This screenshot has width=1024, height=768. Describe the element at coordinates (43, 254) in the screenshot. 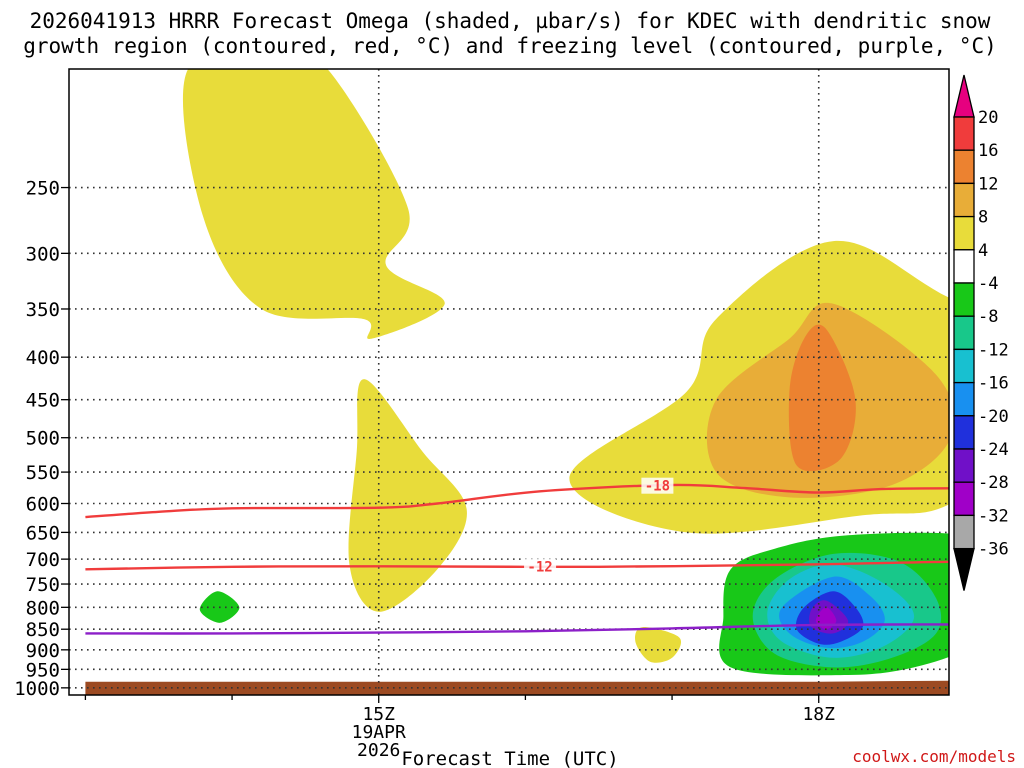

I see `y-tick-label-300: 300` at that location.